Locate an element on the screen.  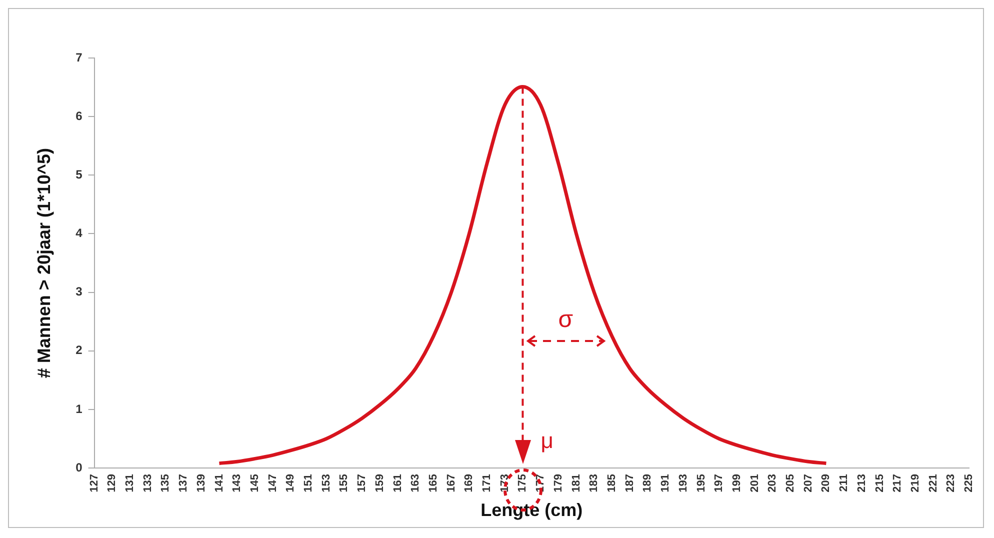
x-tick-label: 147 is located at coordinates (272, 483).